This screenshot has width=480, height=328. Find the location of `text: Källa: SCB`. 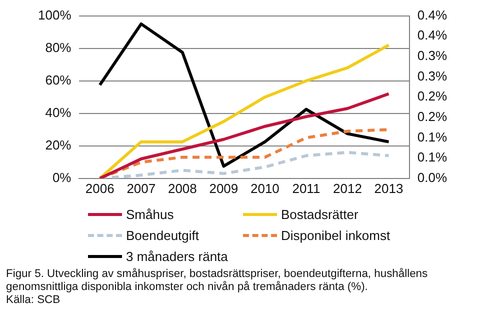

text: Källa: SCB is located at coordinates (34, 300).